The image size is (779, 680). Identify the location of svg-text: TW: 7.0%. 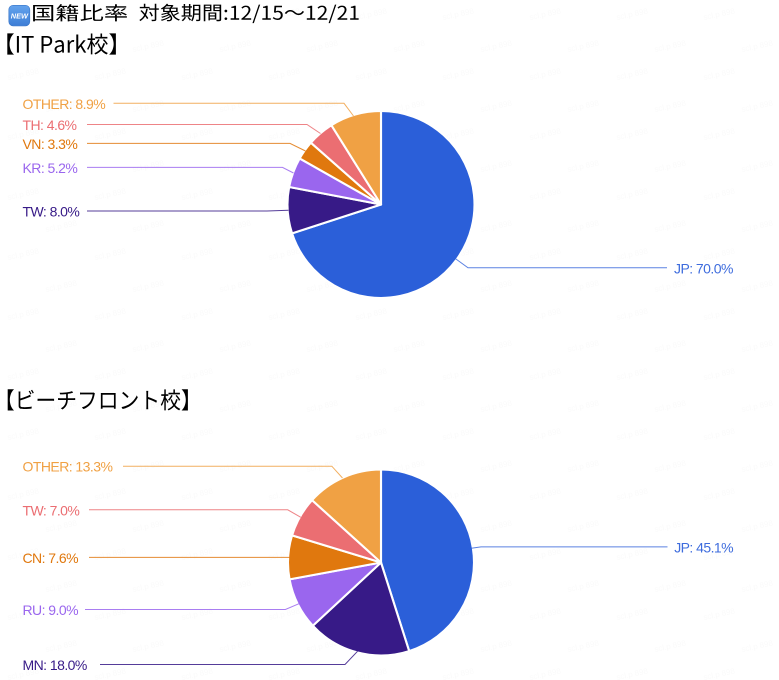
(51, 510).